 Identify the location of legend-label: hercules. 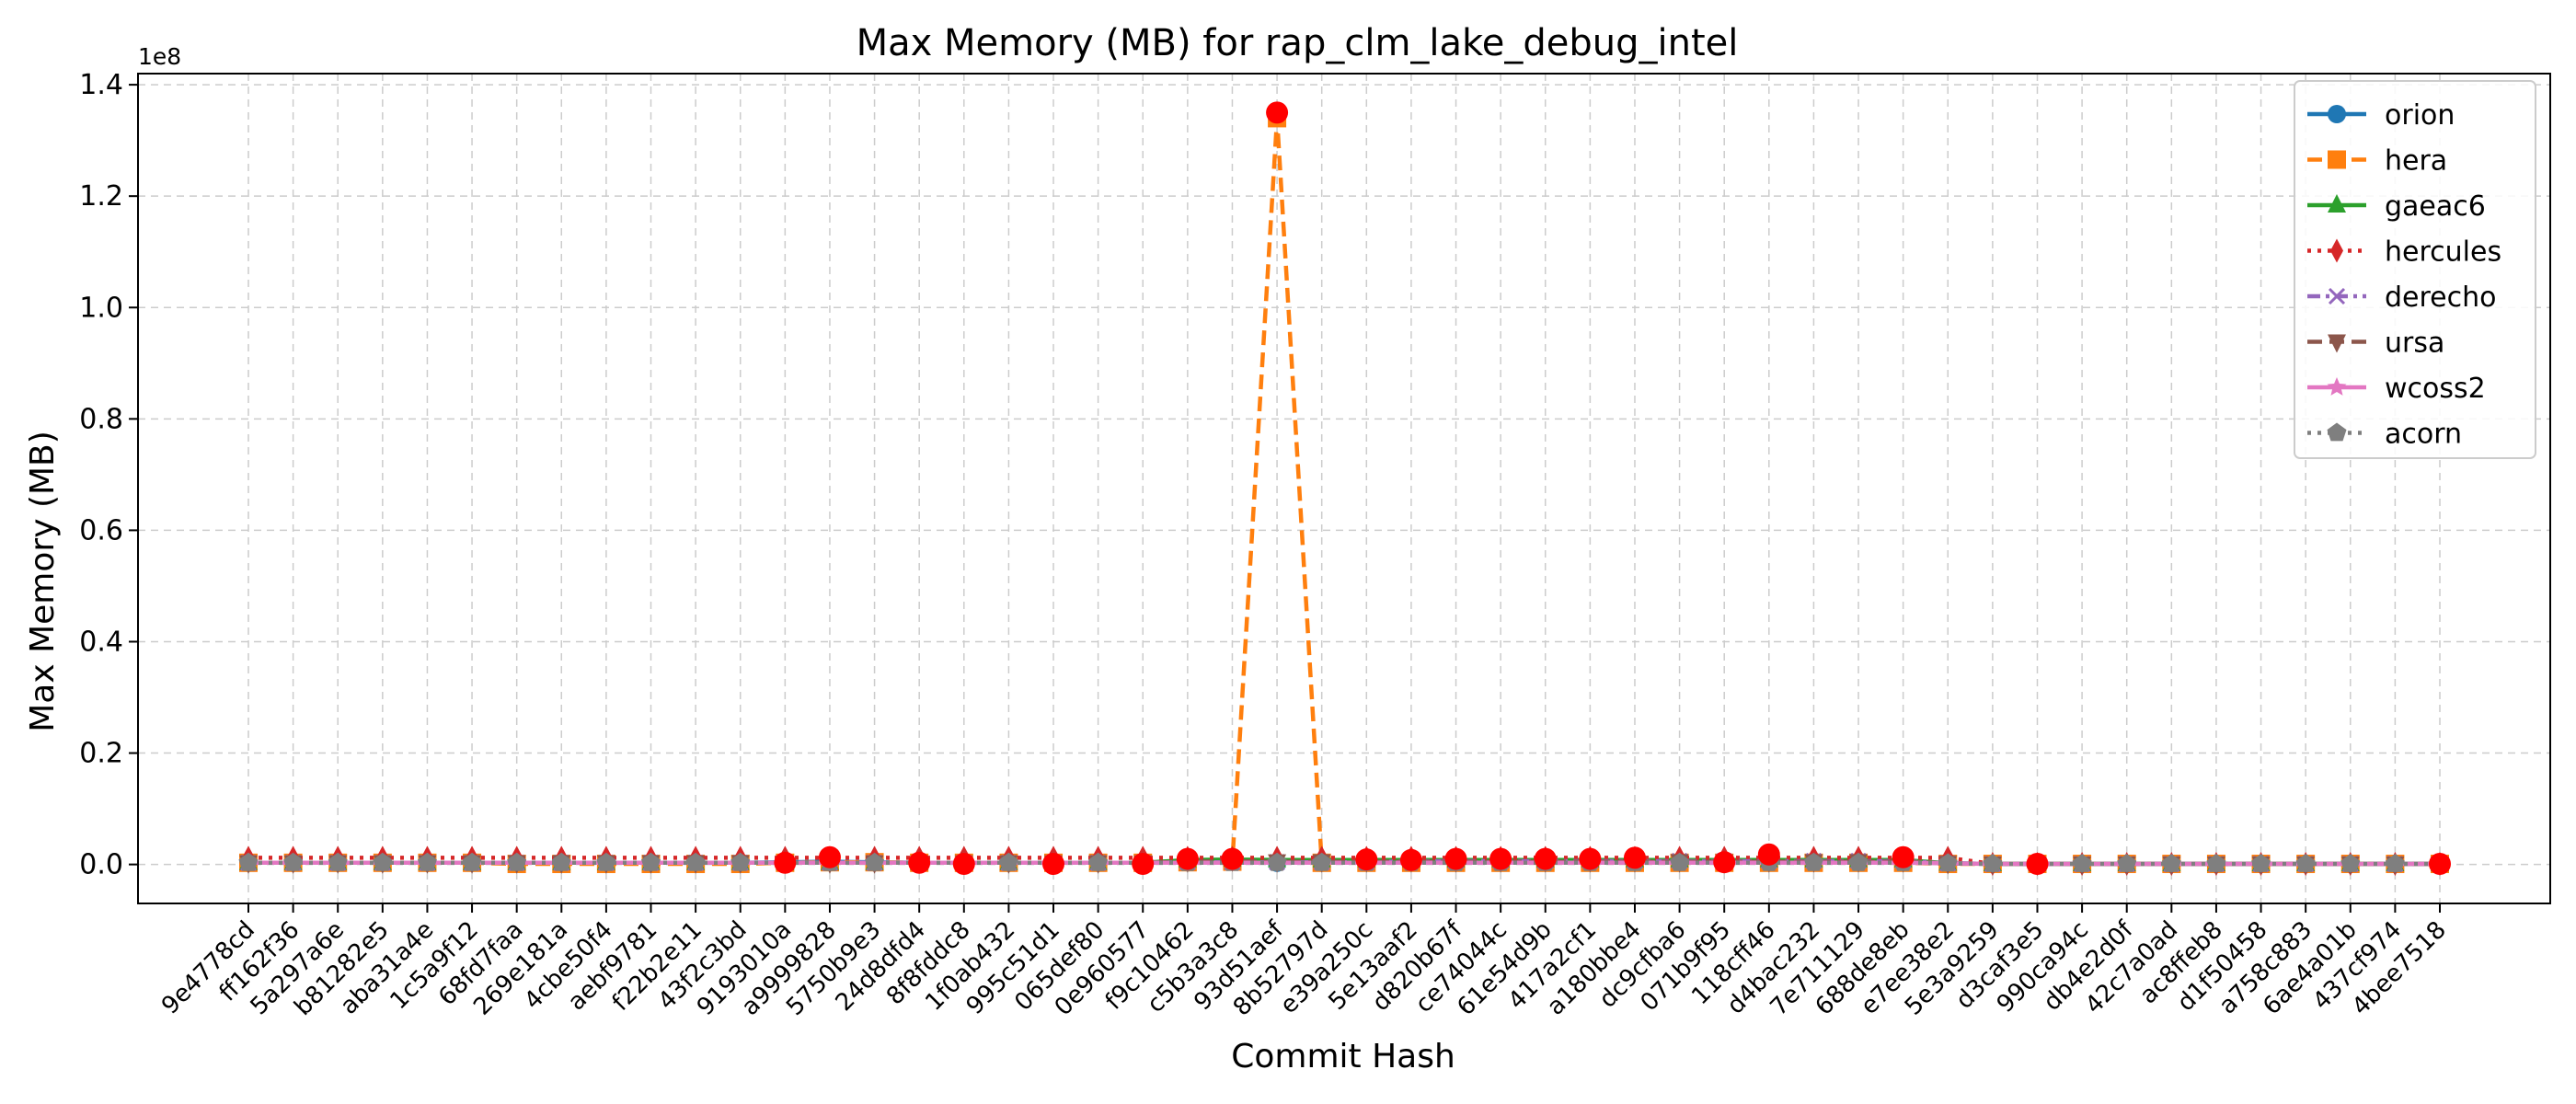
(2443, 252).